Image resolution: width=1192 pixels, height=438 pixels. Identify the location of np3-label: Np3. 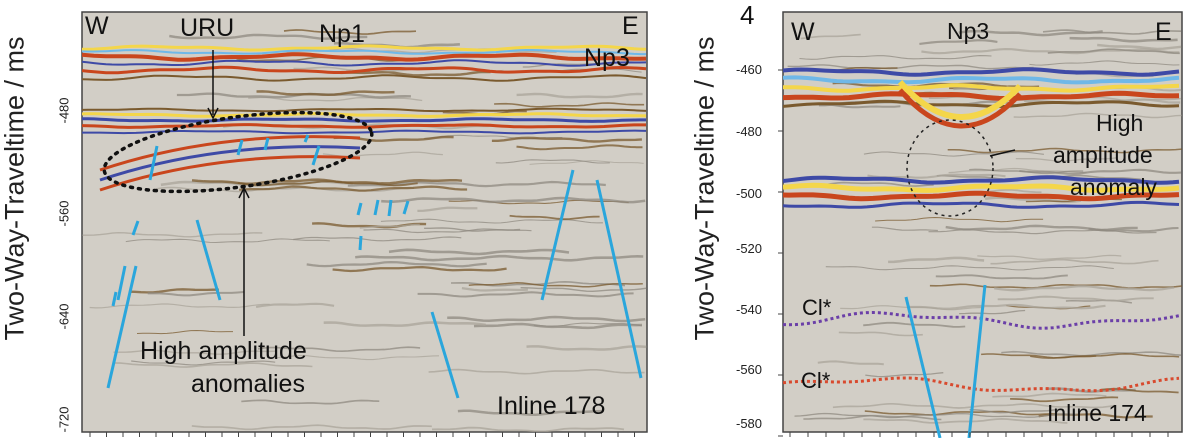
(607, 58).